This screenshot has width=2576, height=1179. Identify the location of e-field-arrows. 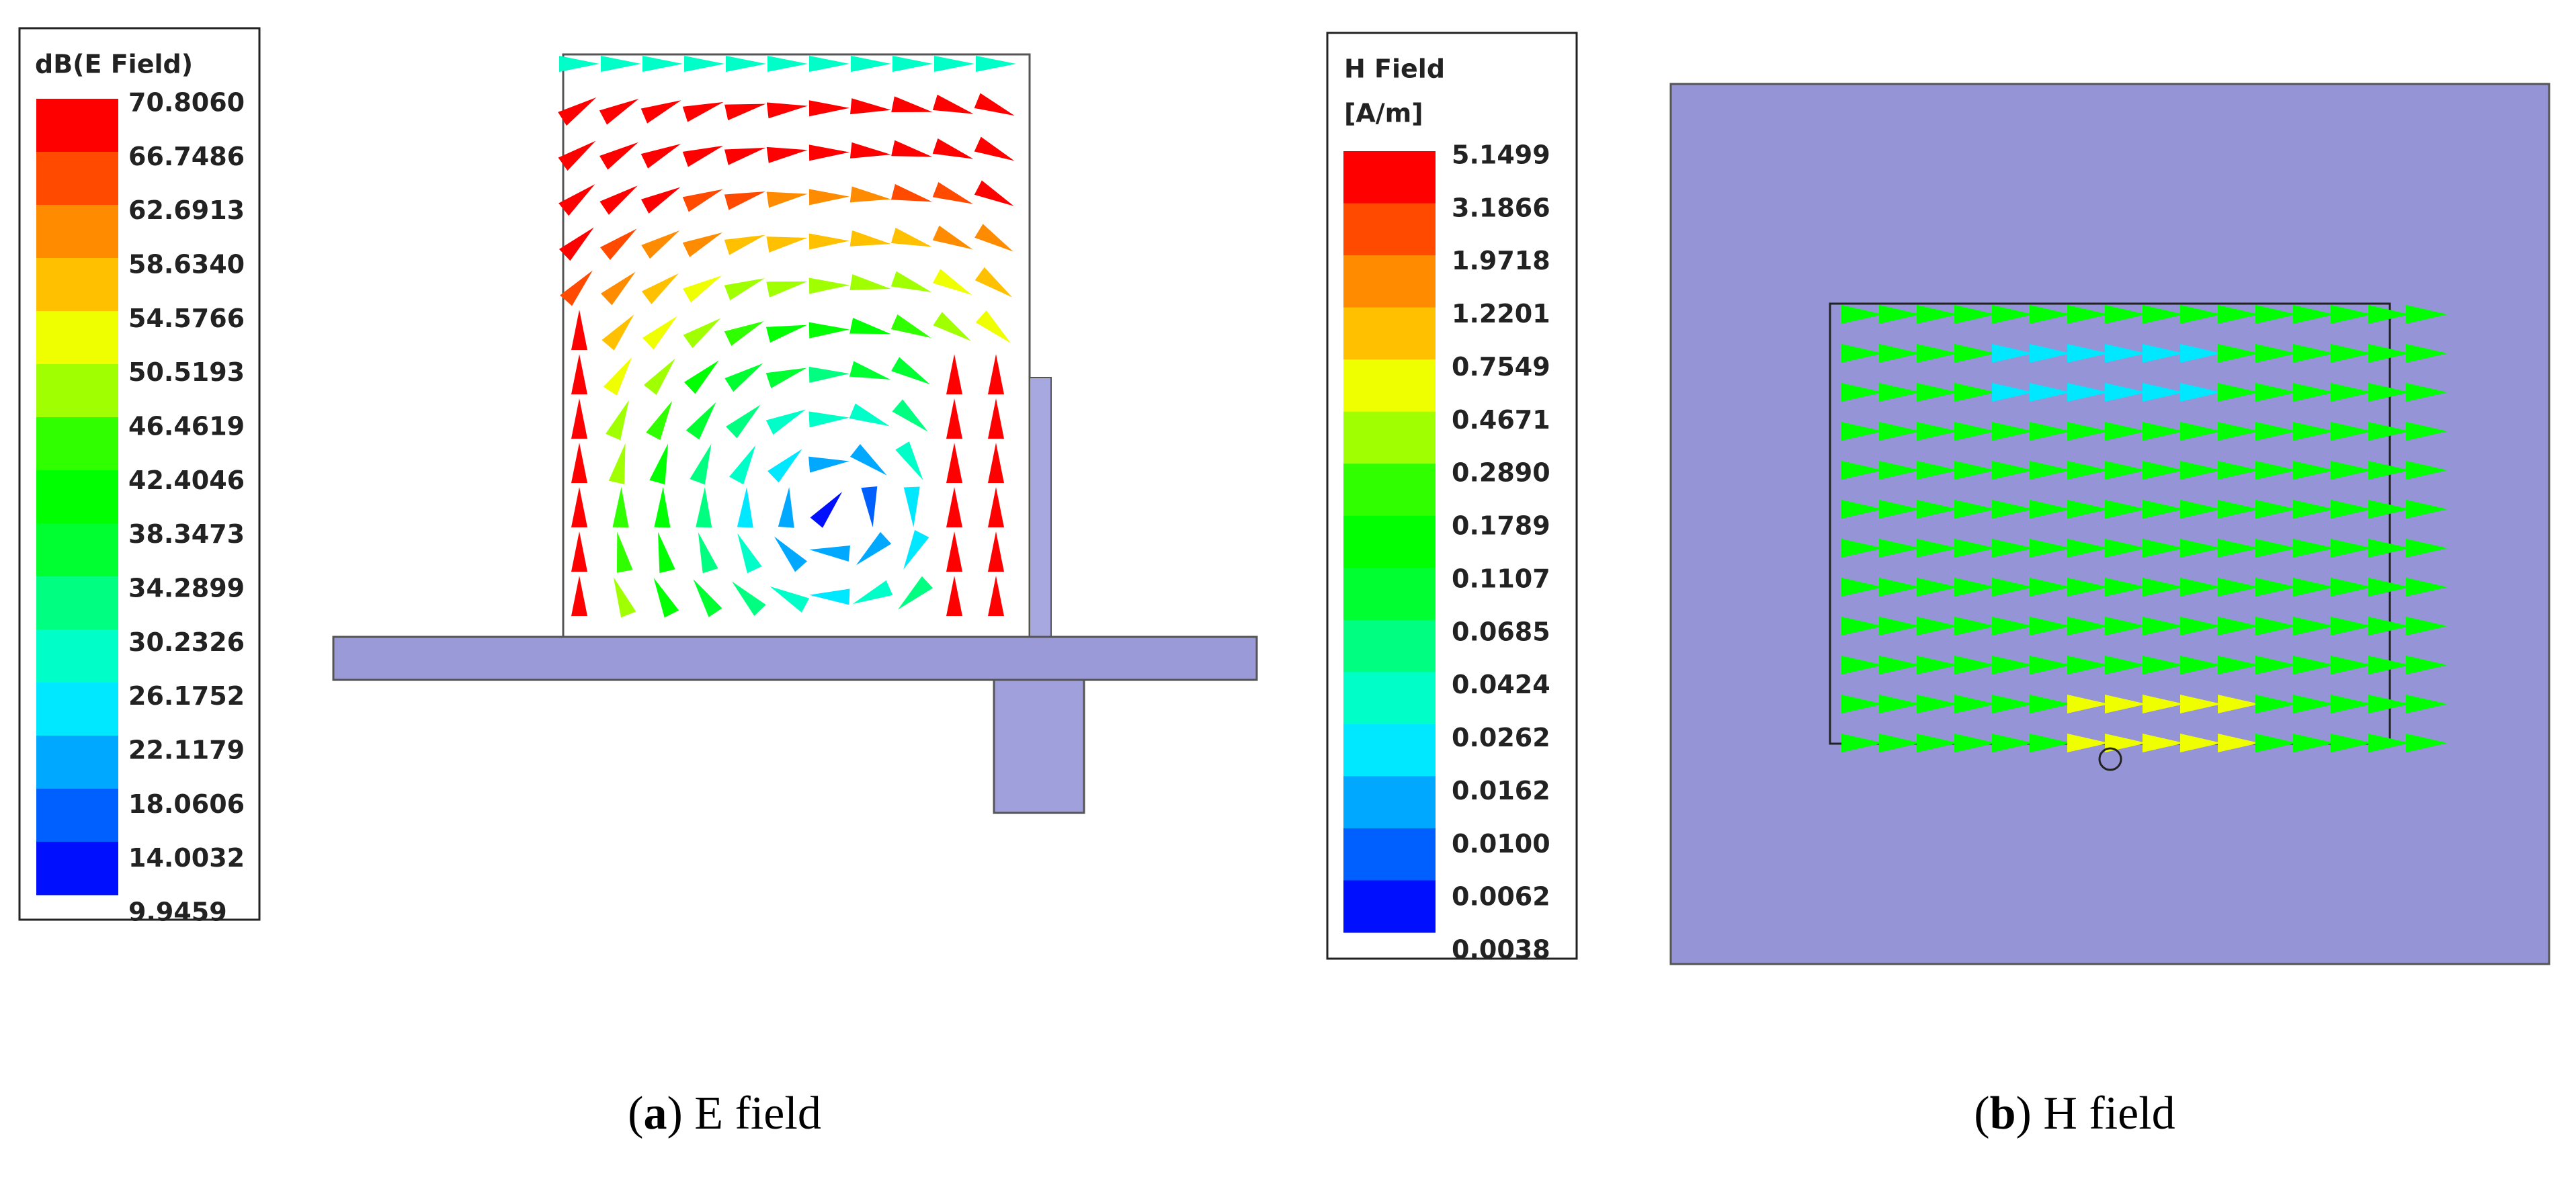
(787, 337).